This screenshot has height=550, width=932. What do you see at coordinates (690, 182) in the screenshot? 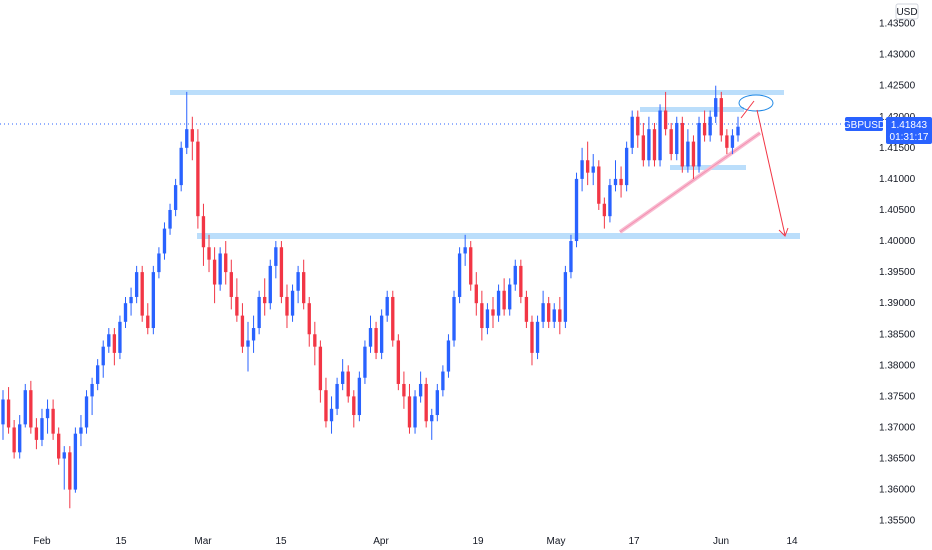
I see `ascending-trendline` at bounding box center [690, 182].